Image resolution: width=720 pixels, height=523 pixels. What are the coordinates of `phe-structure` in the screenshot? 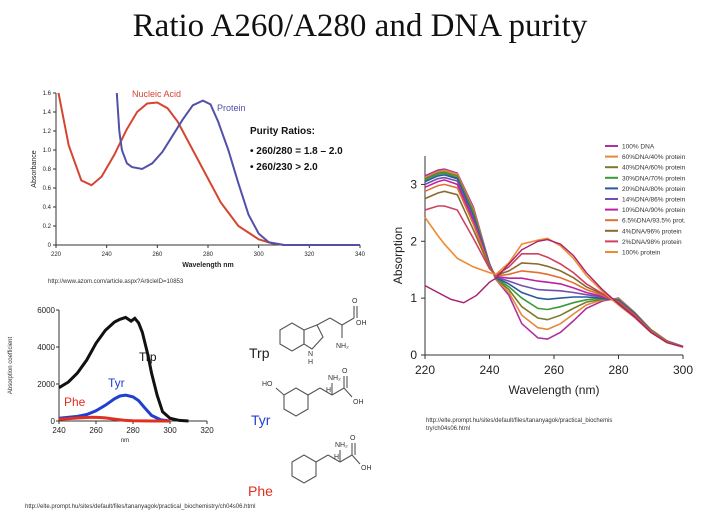 It's located at (326, 463).